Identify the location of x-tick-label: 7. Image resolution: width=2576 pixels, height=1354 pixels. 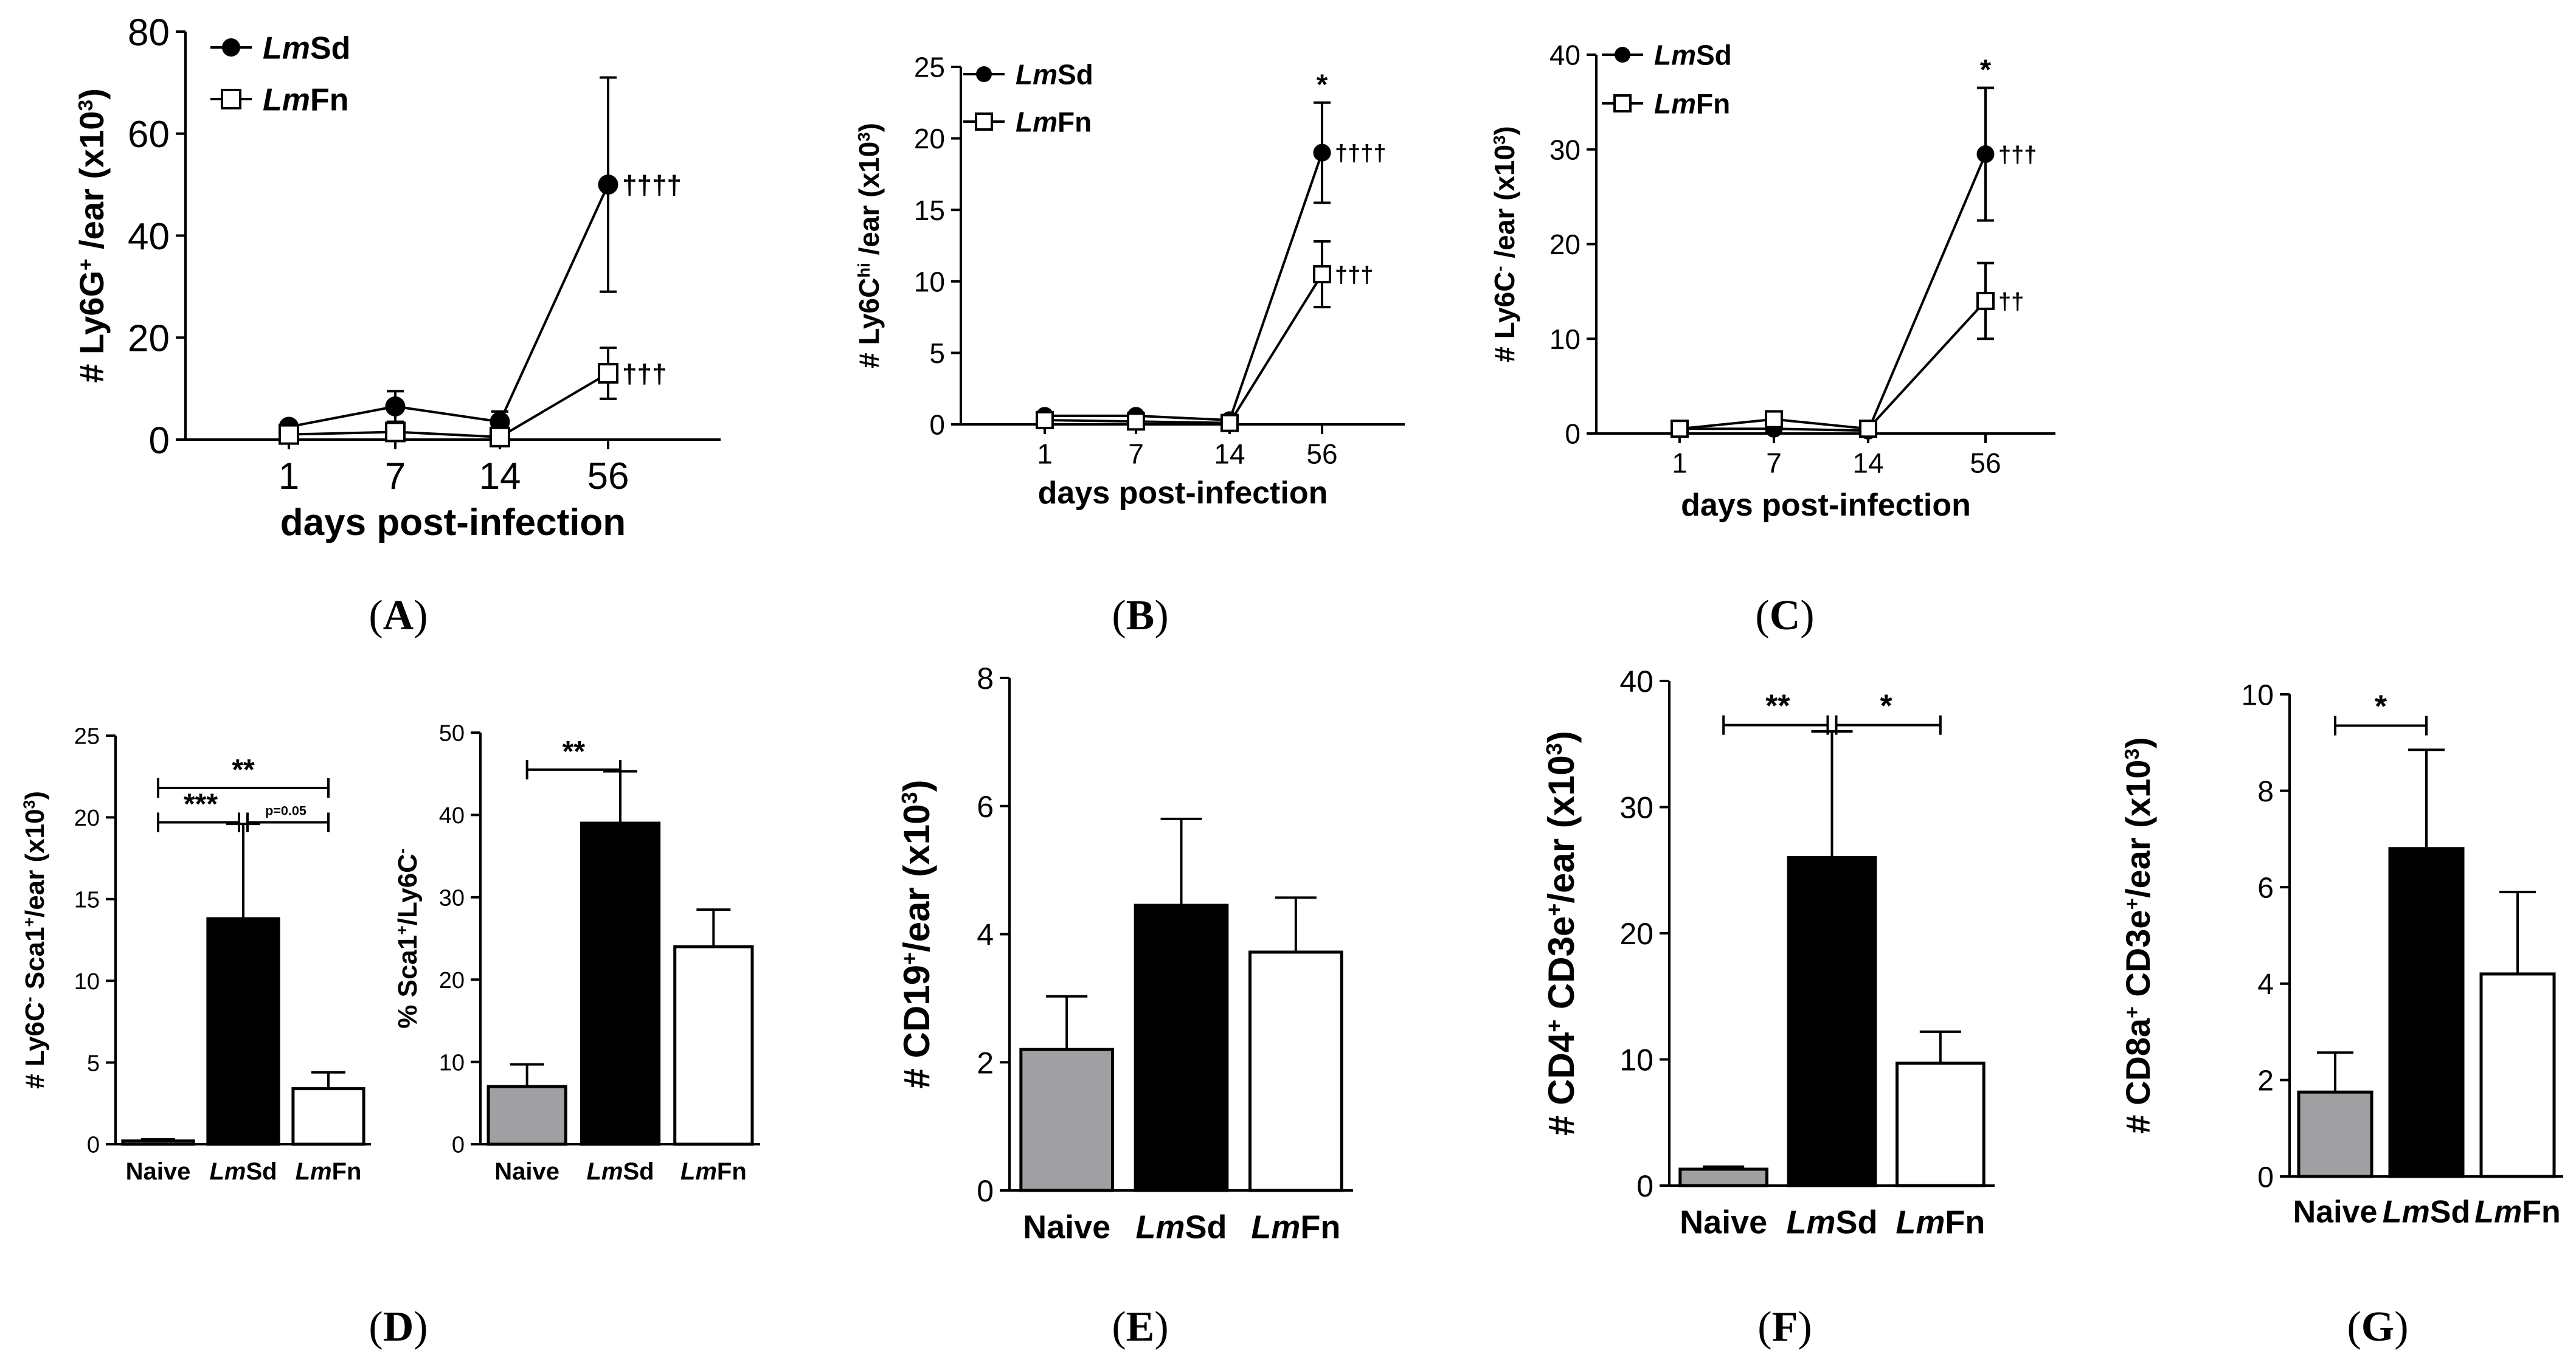
(1774, 462).